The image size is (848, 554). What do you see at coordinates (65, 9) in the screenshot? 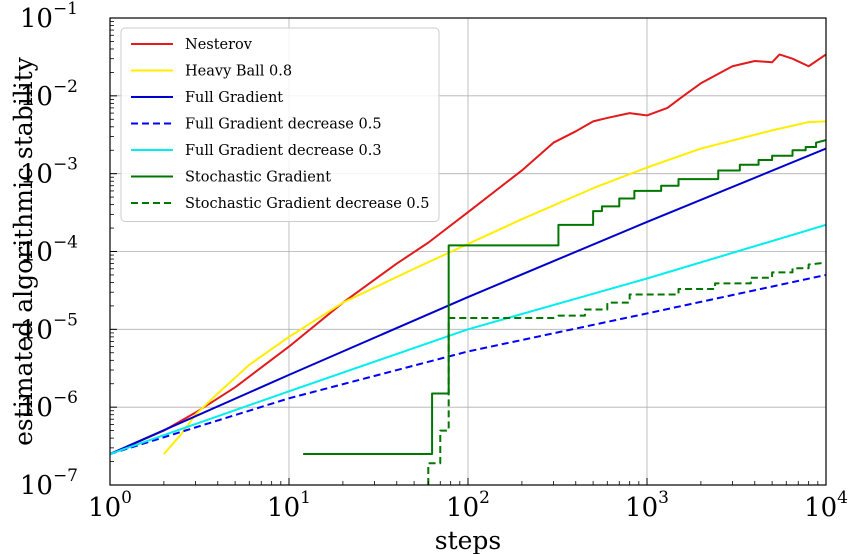
I see `y-tick-exponent: −1` at bounding box center [65, 9].